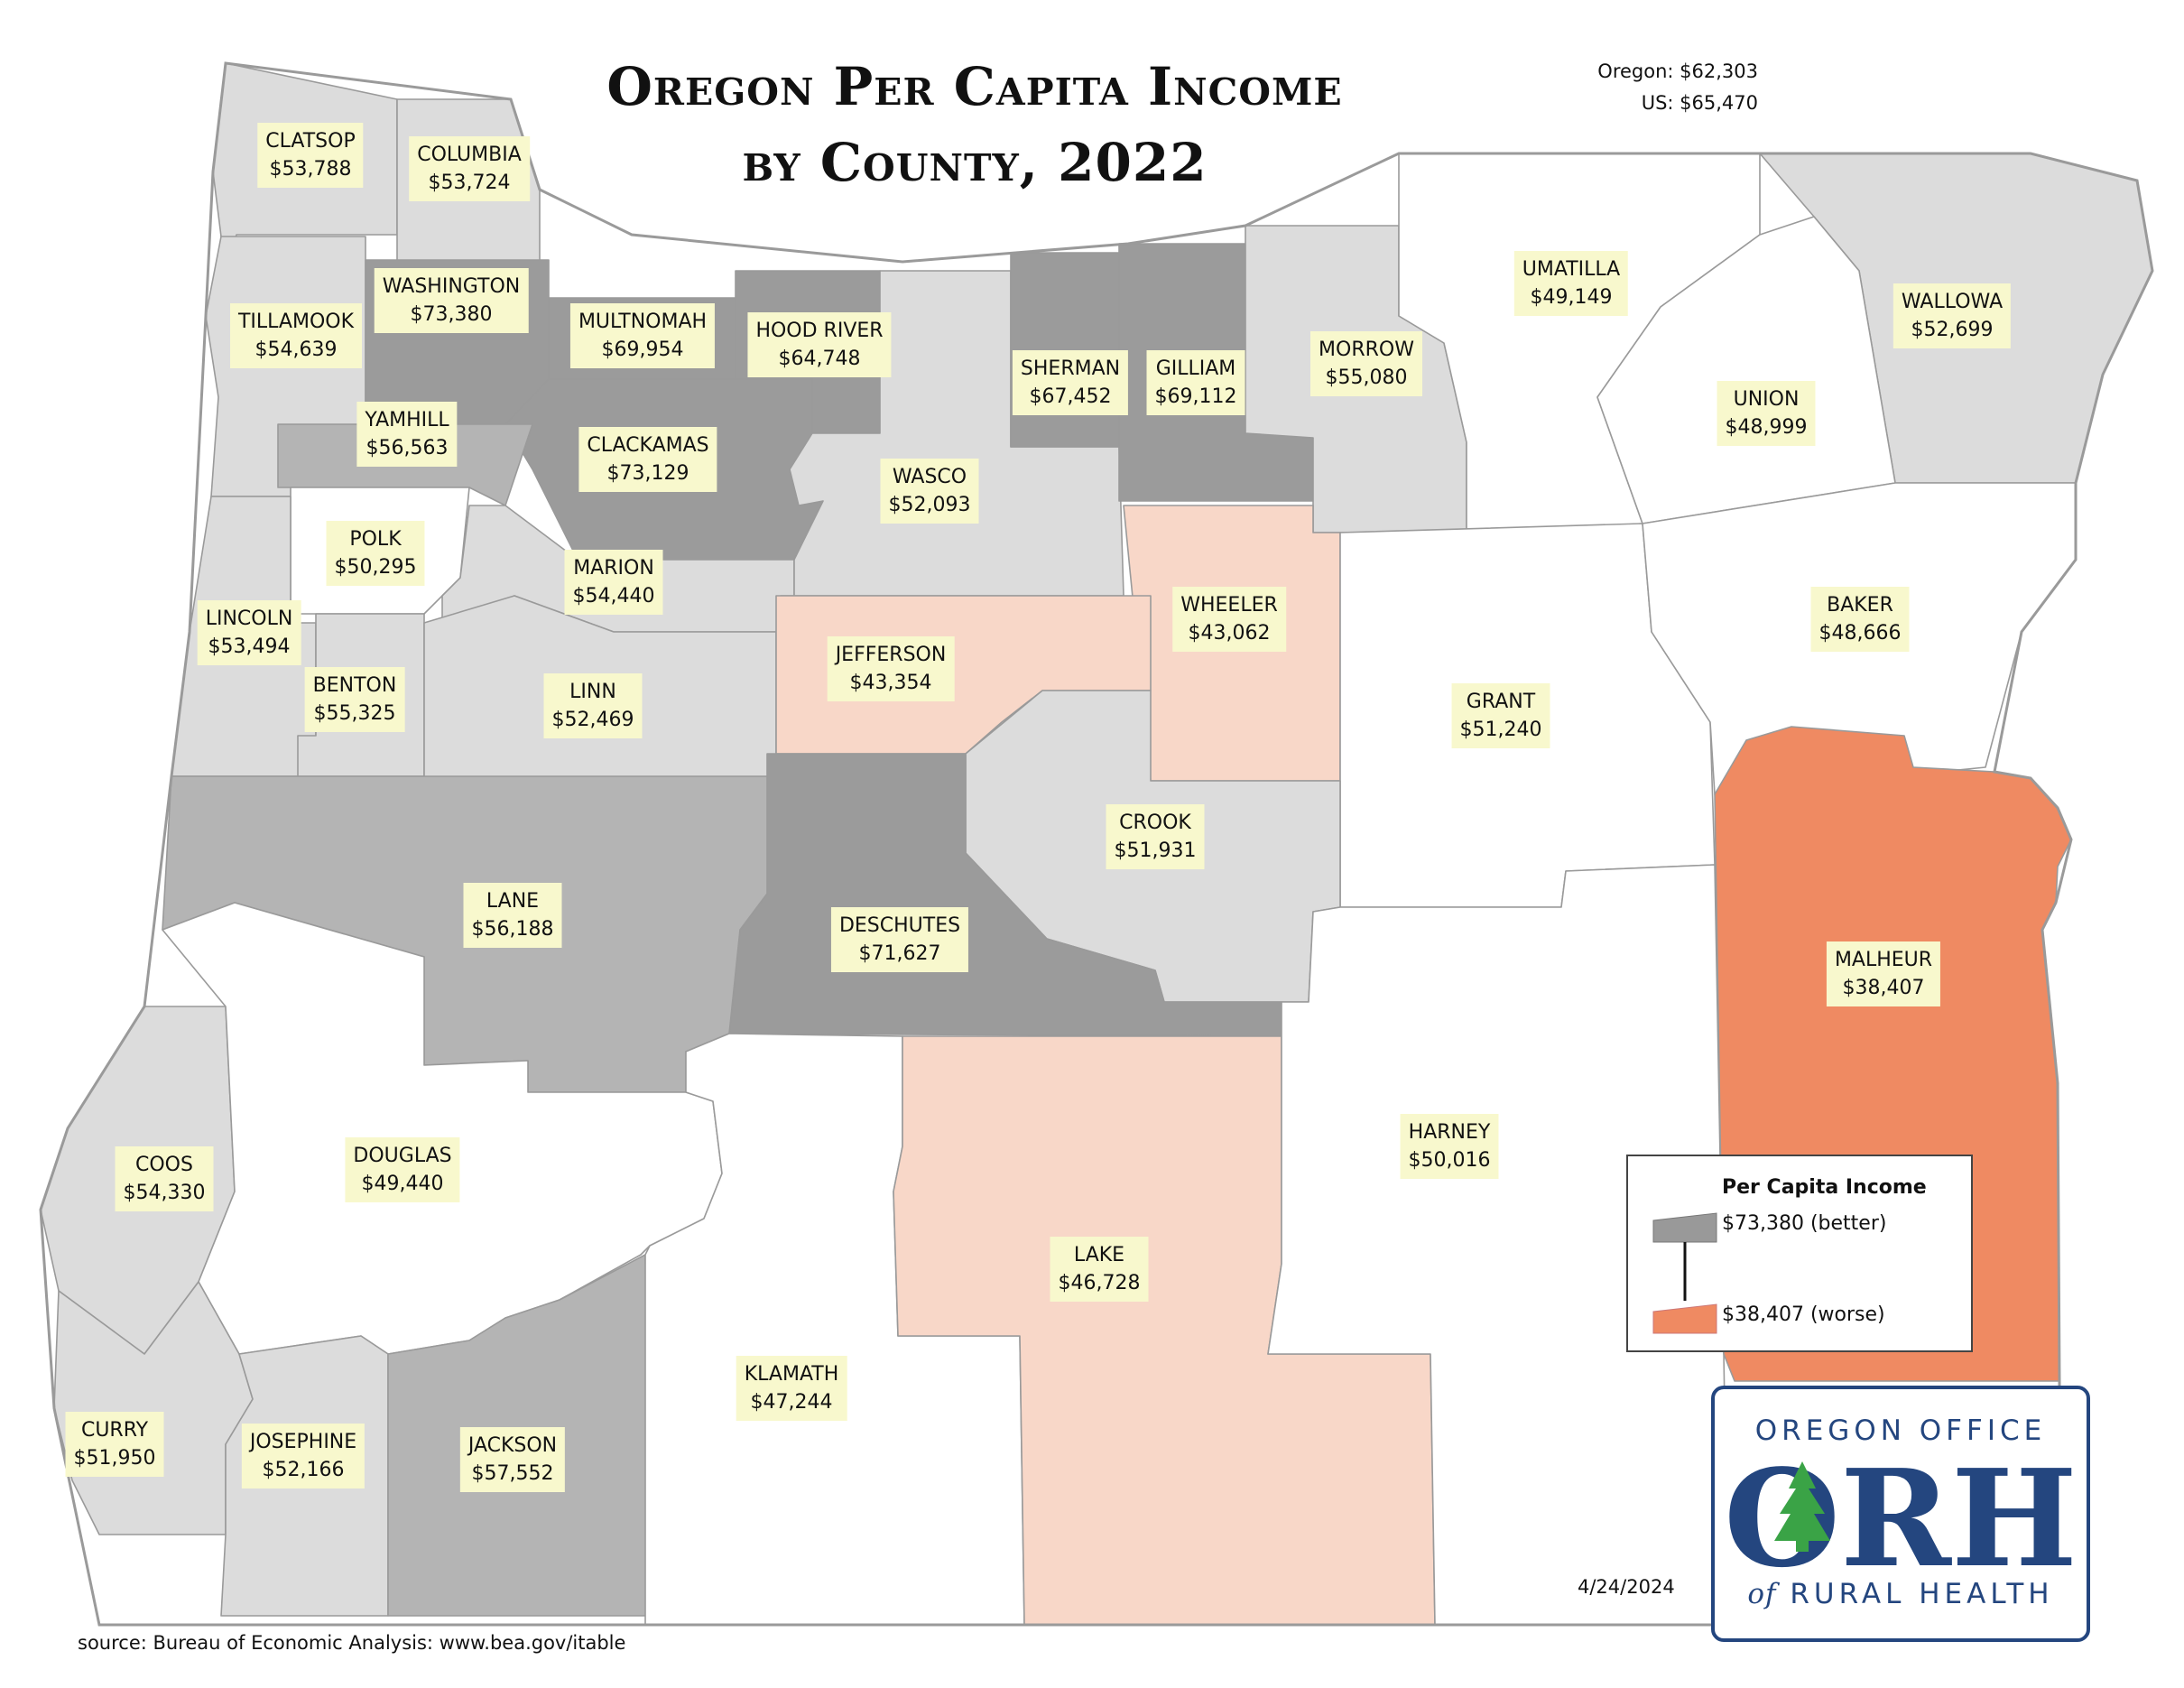 Image resolution: width=2184 pixels, height=1688 pixels. What do you see at coordinates (296, 335) in the screenshot?
I see `label-tillamook: TILLAMOOK $54,639` at bounding box center [296, 335].